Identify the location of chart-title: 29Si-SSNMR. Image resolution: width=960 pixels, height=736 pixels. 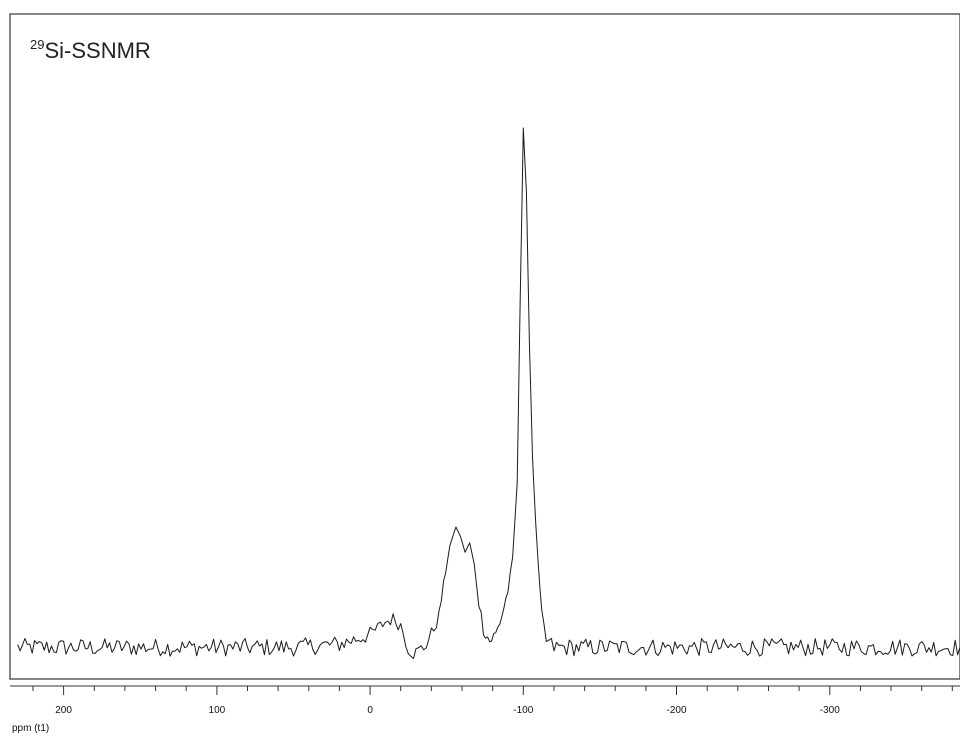
(90, 50).